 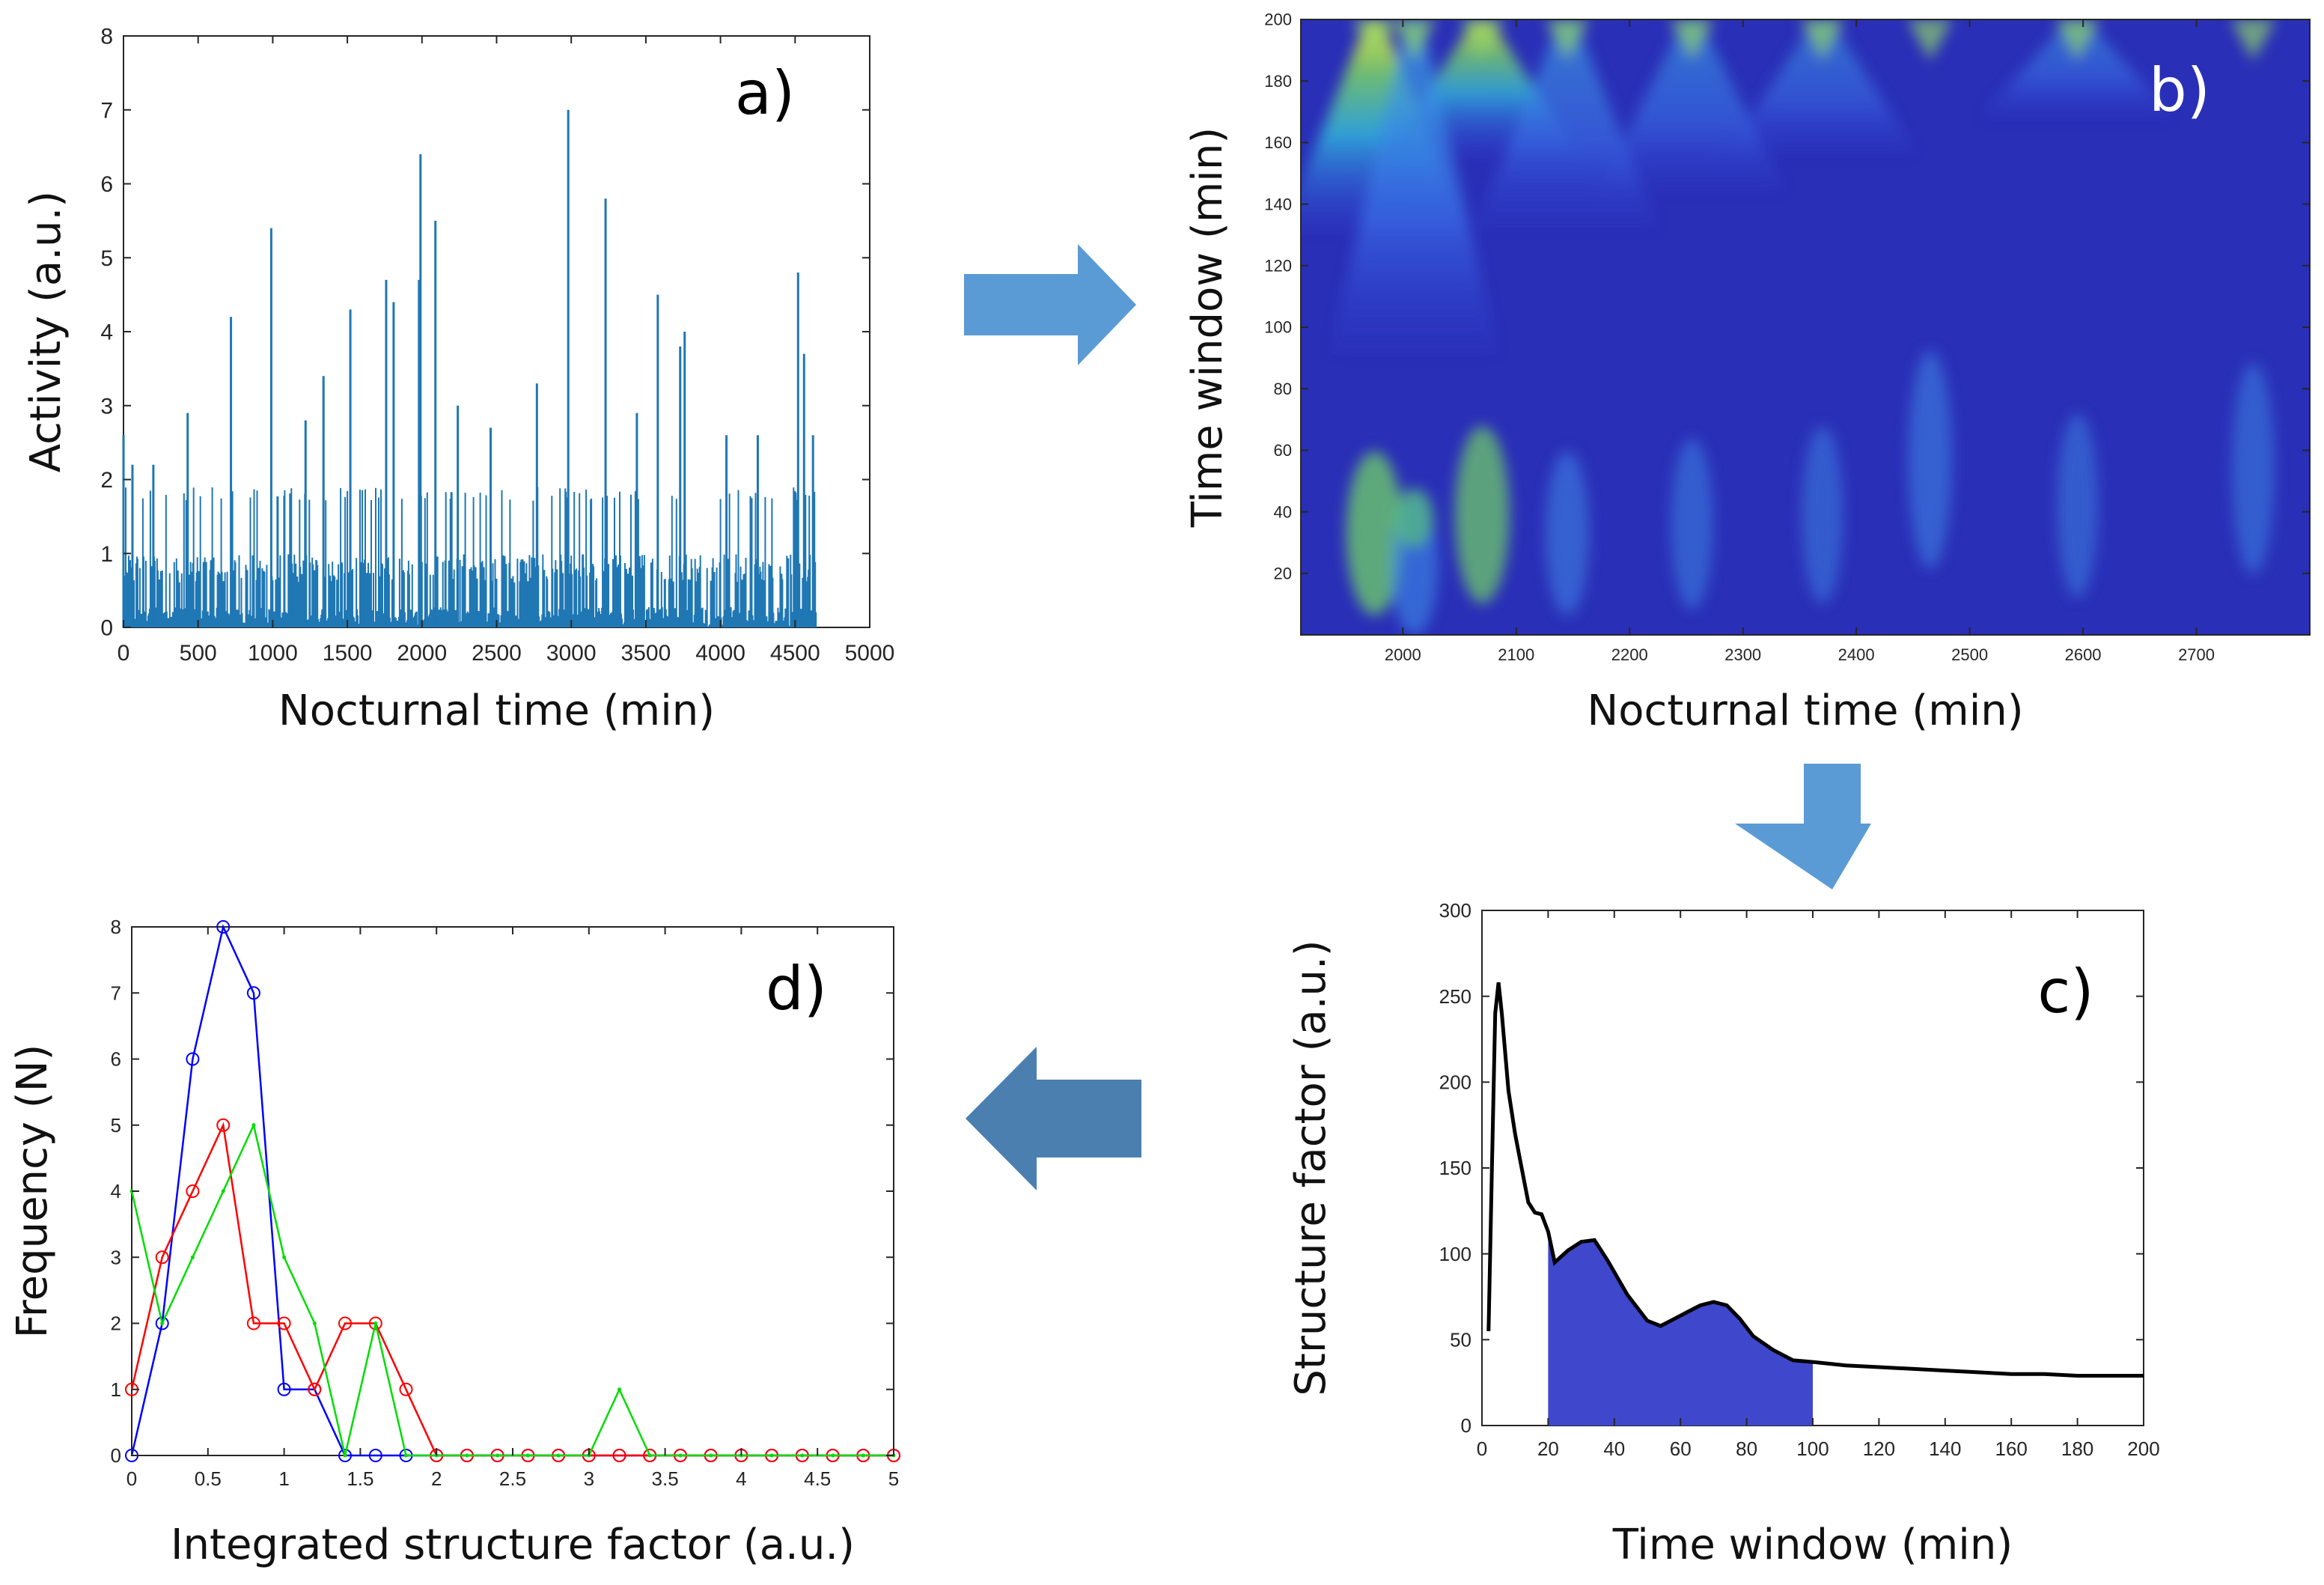 I want to click on b-y-tick-label: 40, so click(x=1283, y=512).